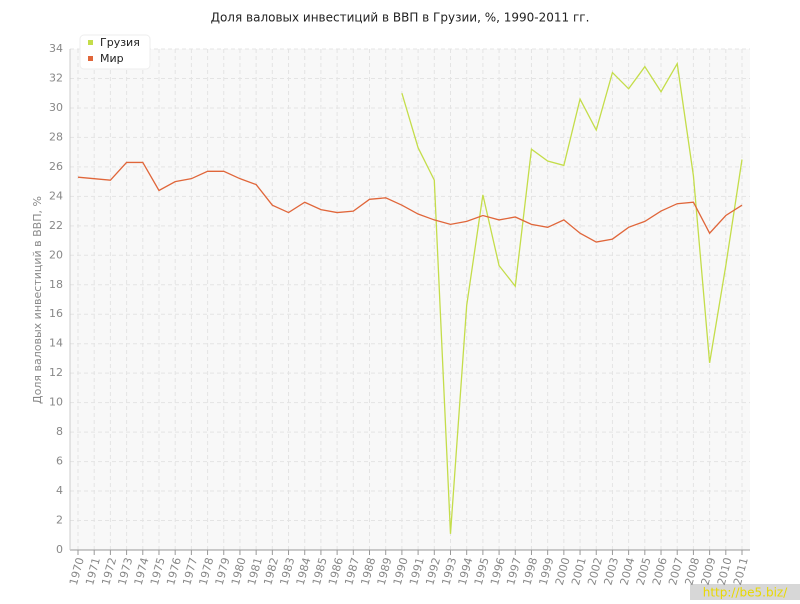 This screenshot has height=604, width=800. Describe the element at coordinates (56, 313) in the screenshot. I see `y-tick-label: 16` at that location.